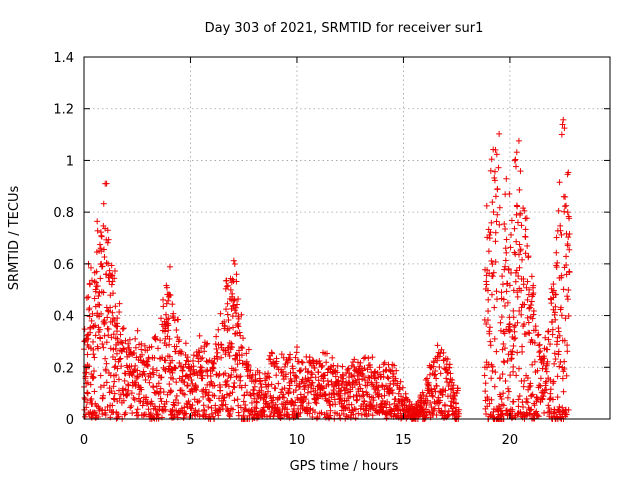 The image size is (640, 480). I want to click on y-tick-label: 0.4, so click(63, 317).